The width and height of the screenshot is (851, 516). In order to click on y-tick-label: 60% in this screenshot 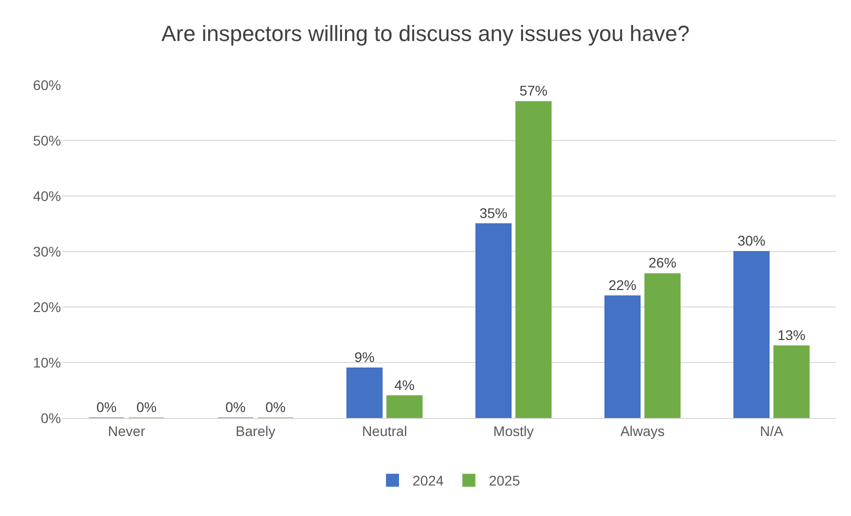, I will do `click(46, 84)`.